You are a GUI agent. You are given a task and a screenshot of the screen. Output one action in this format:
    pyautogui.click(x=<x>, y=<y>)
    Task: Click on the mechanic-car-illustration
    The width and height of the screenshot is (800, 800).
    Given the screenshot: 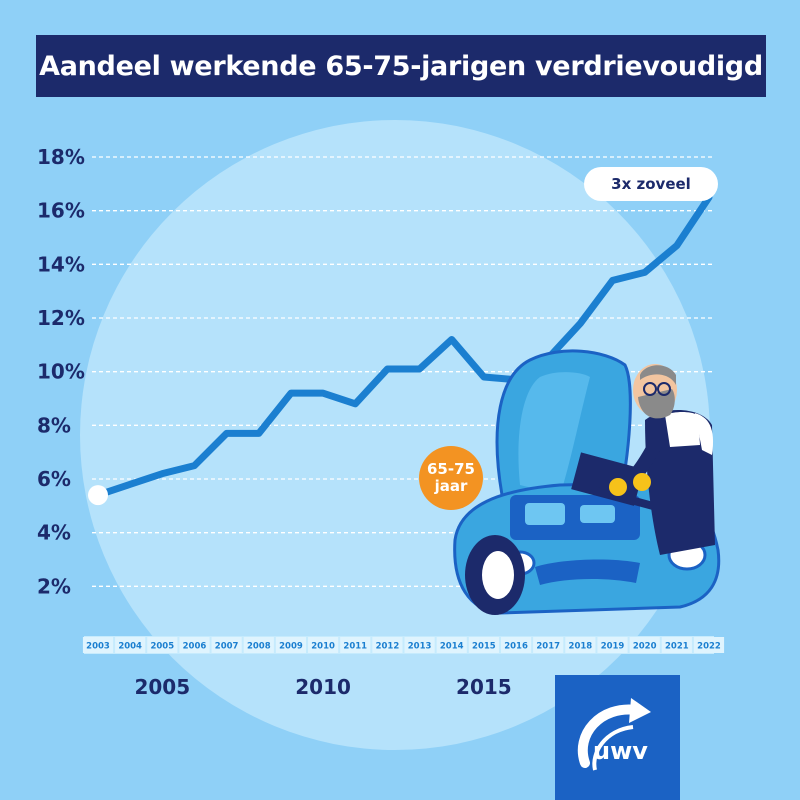 What is the action you would take?
    pyautogui.click(x=587, y=482)
    